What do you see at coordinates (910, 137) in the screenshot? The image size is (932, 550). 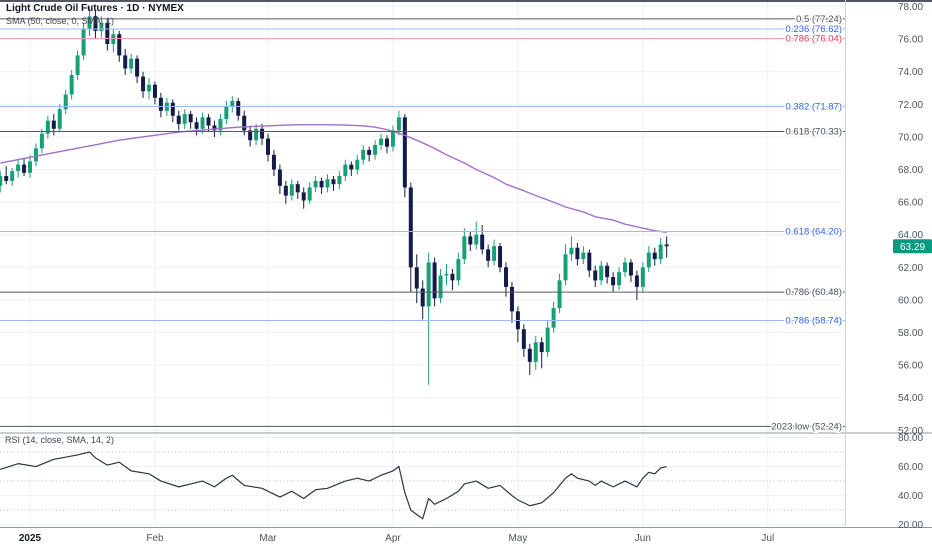 I see `svg-text: 70.00` at bounding box center [910, 137].